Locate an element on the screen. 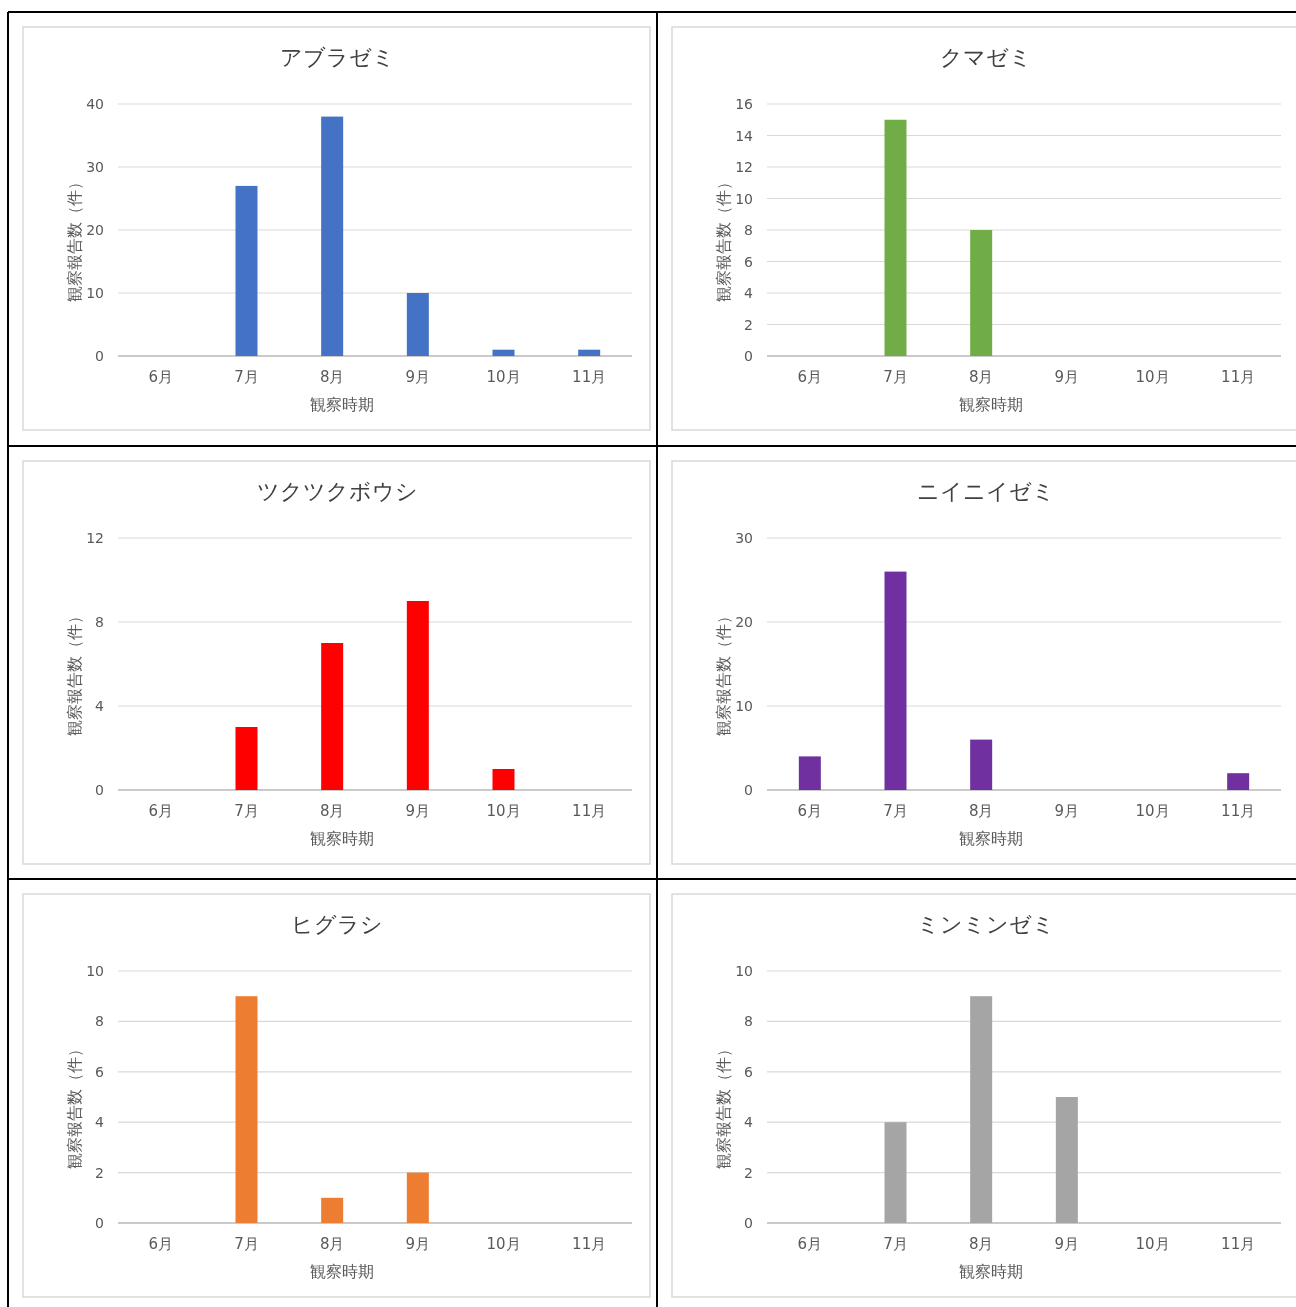 The image size is (1296, 1307). chart-title: クマゼミ is located at coordinates (986, 57).